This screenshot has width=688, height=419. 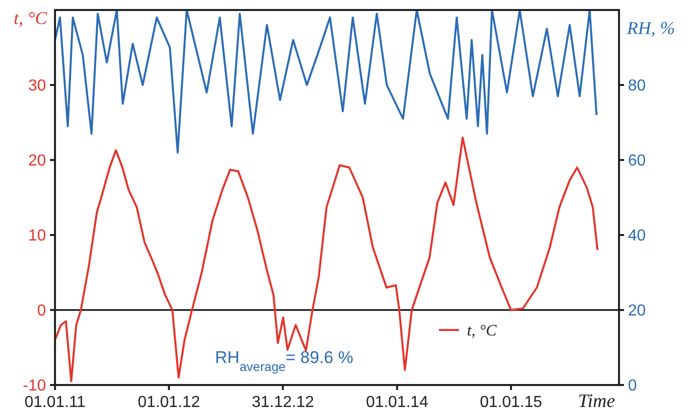 I want to click on x-axis-title: Time, so click(x=596, y=401).